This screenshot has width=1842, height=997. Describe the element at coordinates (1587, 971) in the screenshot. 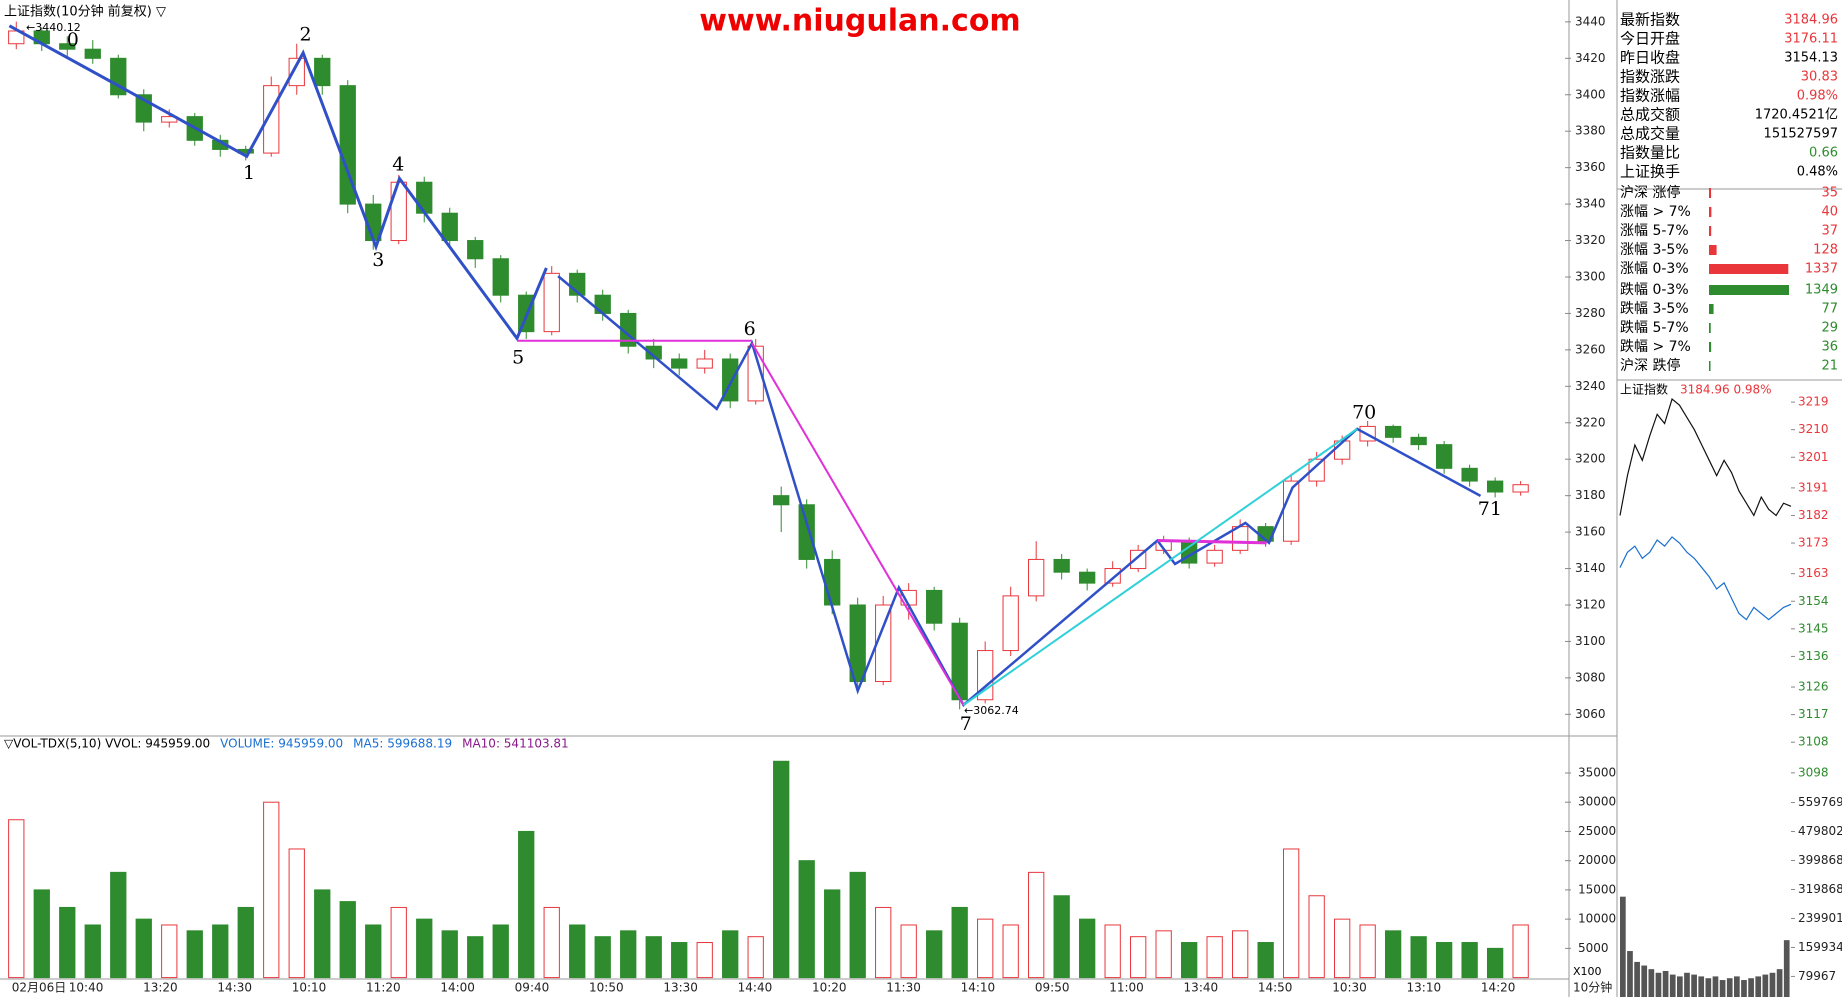

I see `zoom-label: X100` at that location.